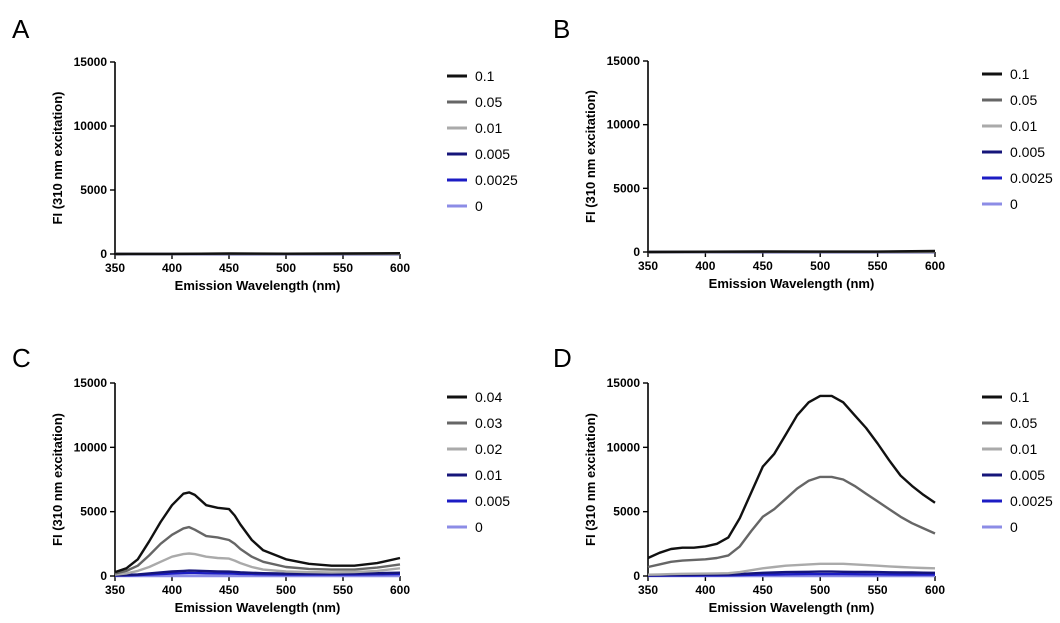 The image size is (1060, 623). Describe the element at coordinates (488, 449) in the screenshot. I see `legend-label: 0.02` at that location.